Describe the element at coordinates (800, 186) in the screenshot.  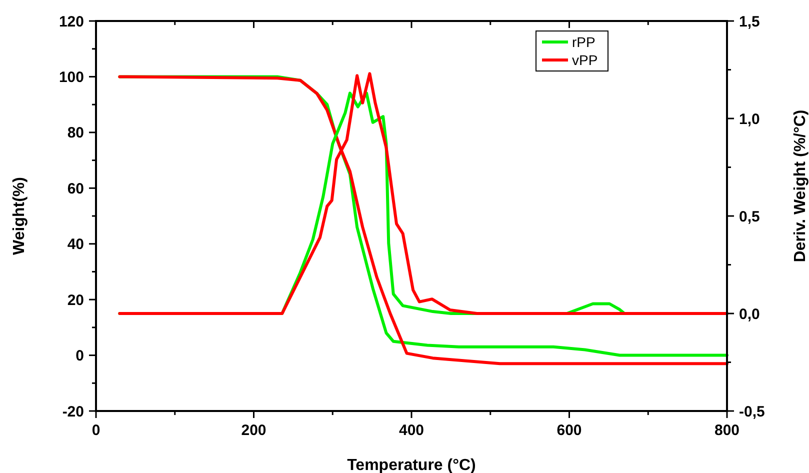
I see `y2-axis-title: Deriv. Weight (%/°C)` at that location.